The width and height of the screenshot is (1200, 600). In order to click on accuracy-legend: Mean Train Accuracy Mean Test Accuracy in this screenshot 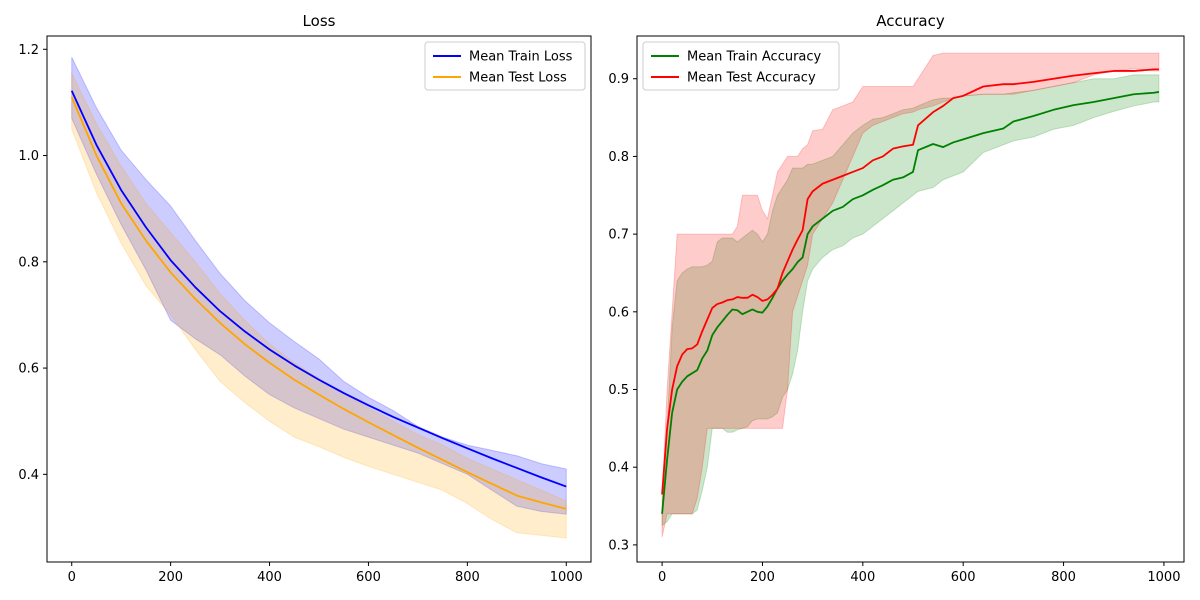, I will do `click(741, 66)`.